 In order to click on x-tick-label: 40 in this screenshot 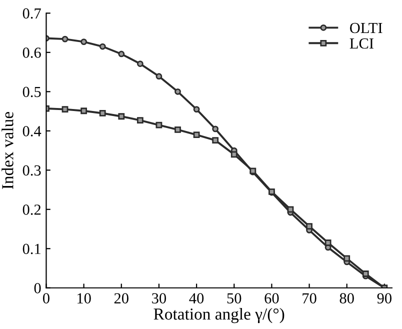, I will do `click(196, 298)`.